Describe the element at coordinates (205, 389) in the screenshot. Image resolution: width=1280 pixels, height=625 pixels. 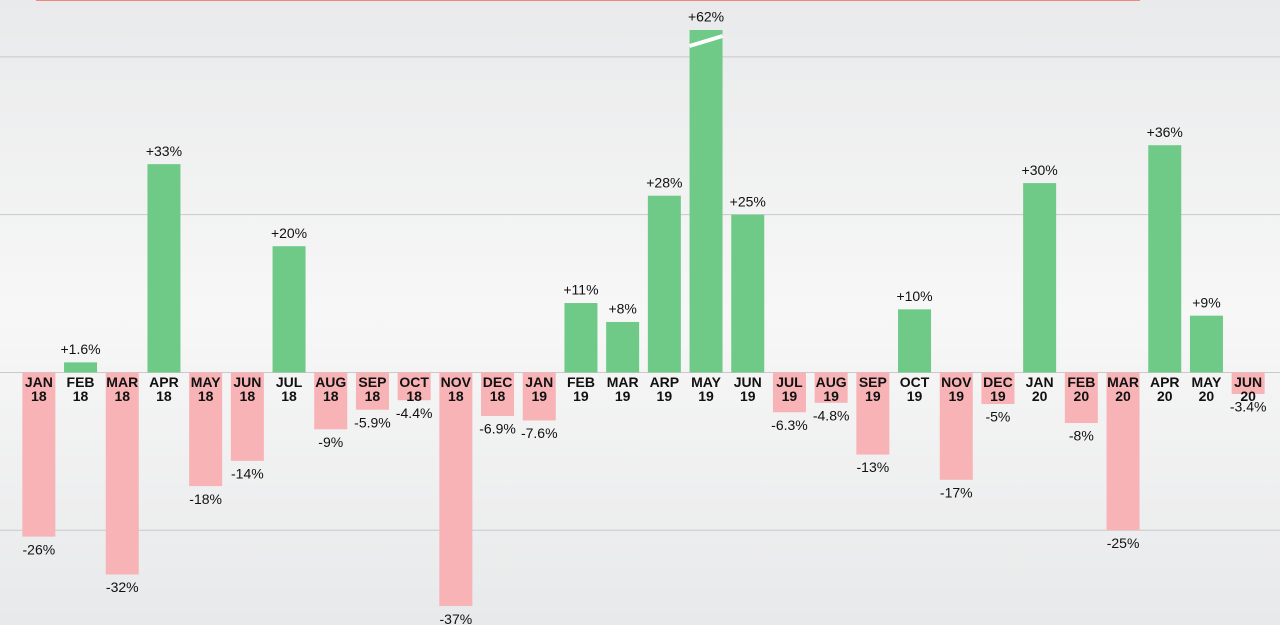
I see `x-tick-label: MAY 18` at that location.